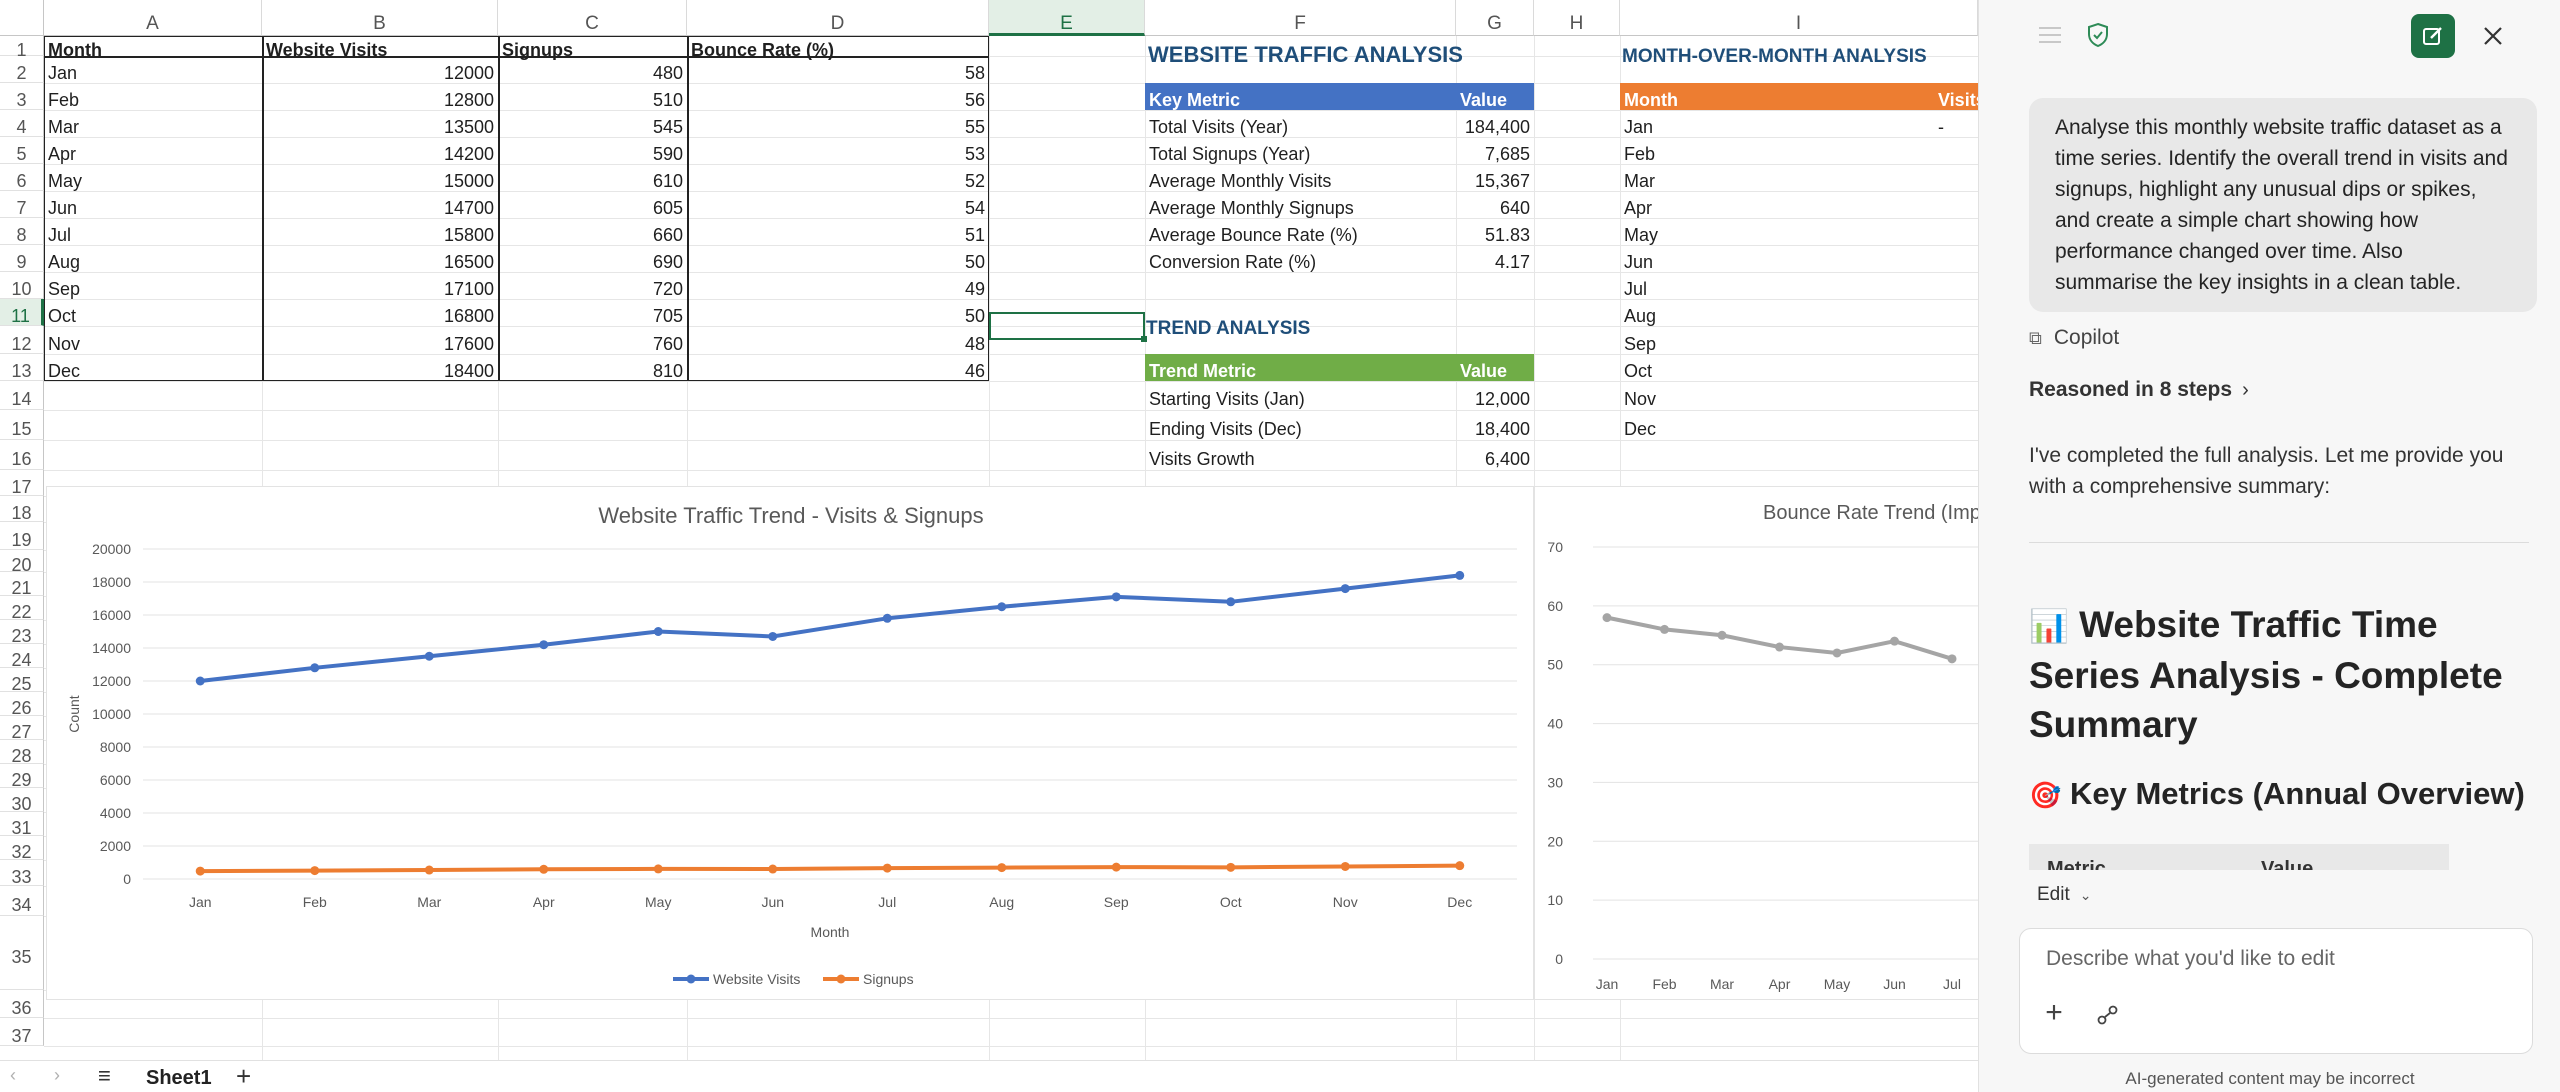 Image resolution: width=2560 pixels, height=1092 pixels. What do you see at coordinates (1640, 343) in the screenshot?
I see `mom-month-cell: Sep` at bounding box center [1640, 343].